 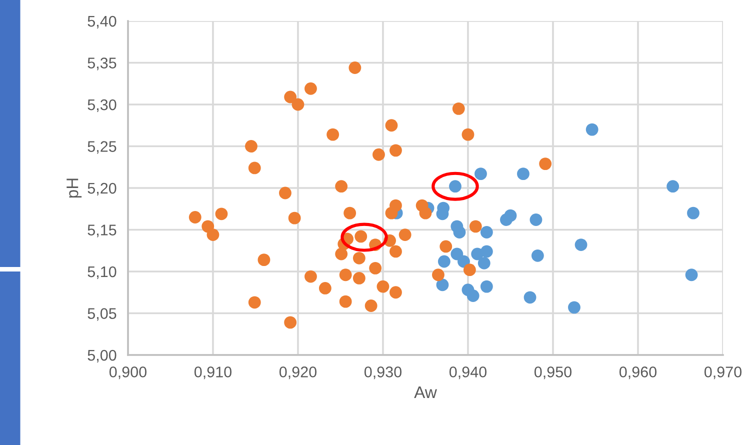 What do you see at coordinates (213, 373) in the screenshot?
I see `x-tick-label: 0,910` at bounding box center [213, 373].